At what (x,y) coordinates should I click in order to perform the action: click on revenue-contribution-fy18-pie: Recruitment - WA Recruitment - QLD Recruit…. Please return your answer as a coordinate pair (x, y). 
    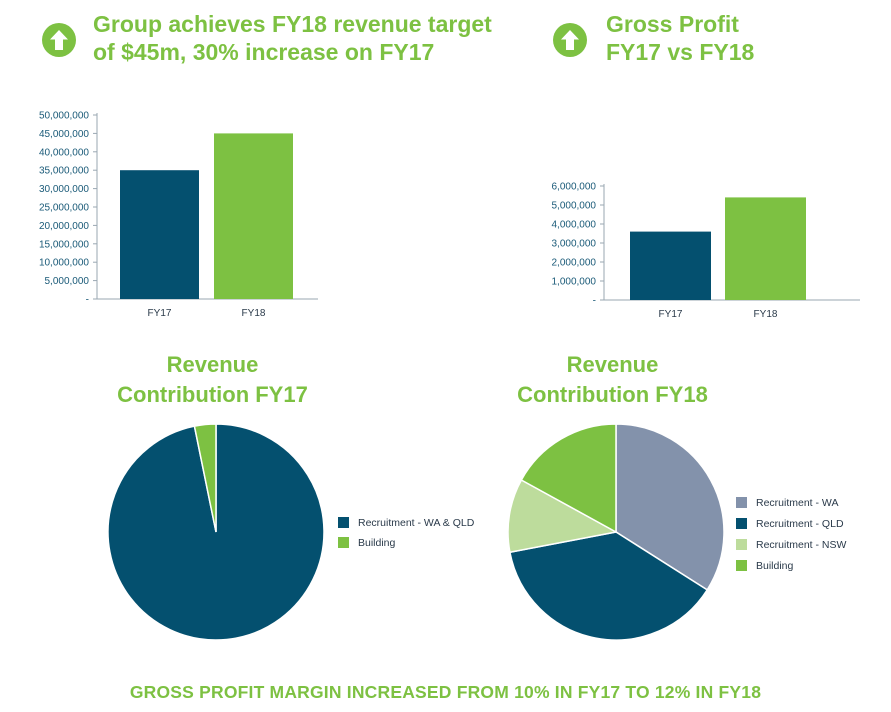
    Looking at the image, I should click on (677, 532).